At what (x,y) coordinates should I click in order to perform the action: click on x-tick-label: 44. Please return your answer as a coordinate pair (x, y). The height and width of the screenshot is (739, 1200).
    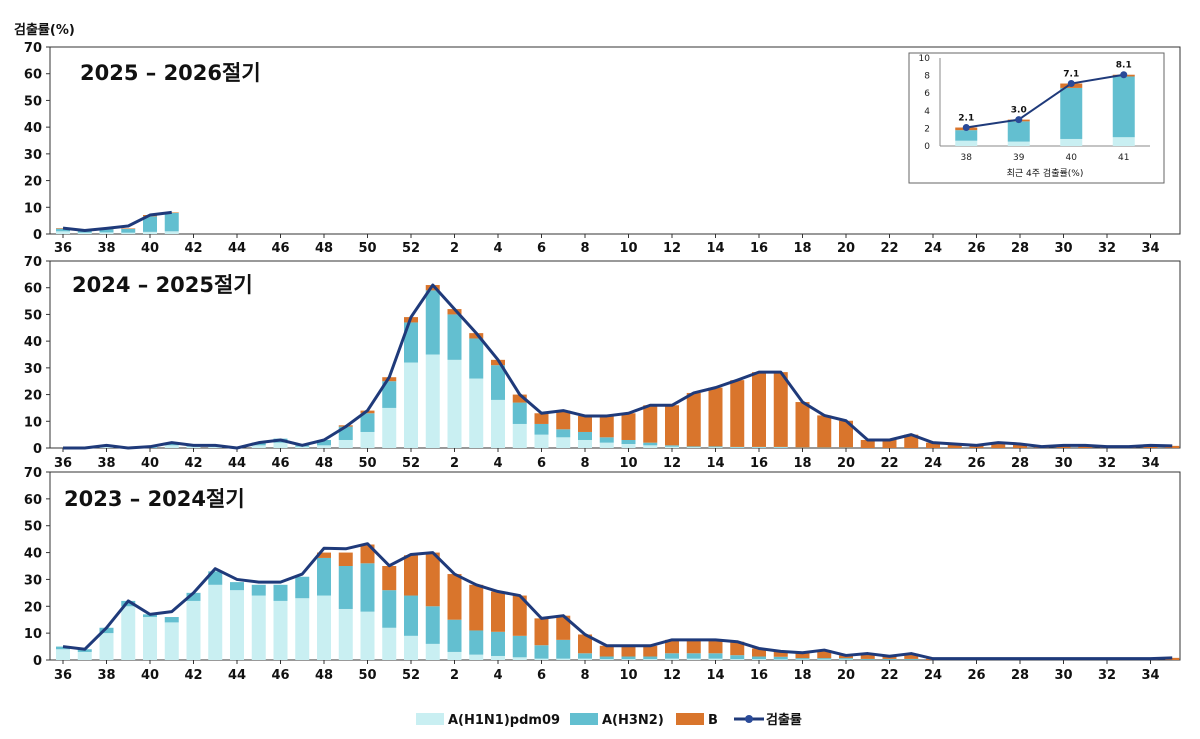
    Looking at the image, I should click on (237, 675).